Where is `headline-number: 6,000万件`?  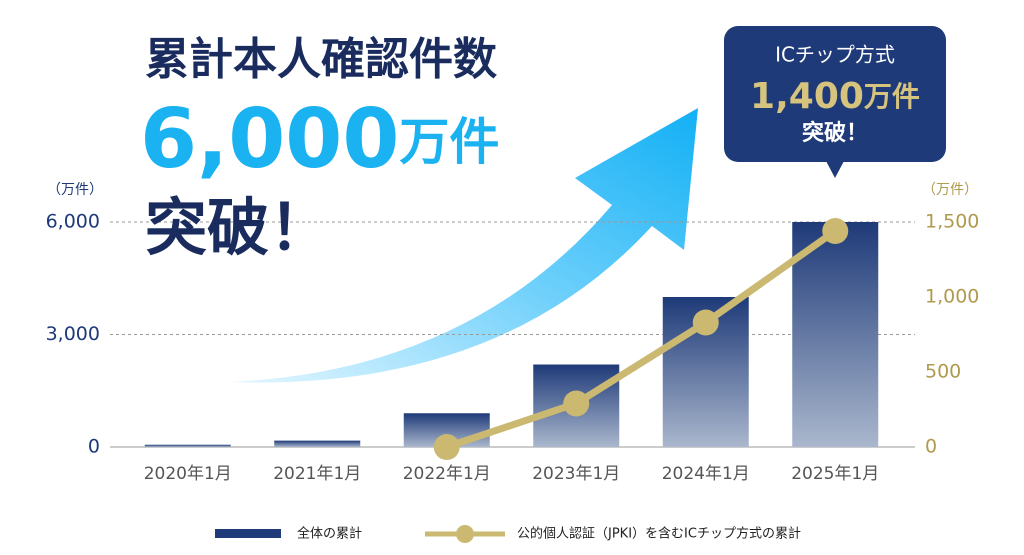
headline-number: 6,000万件 is located at coordinates (319, 139).